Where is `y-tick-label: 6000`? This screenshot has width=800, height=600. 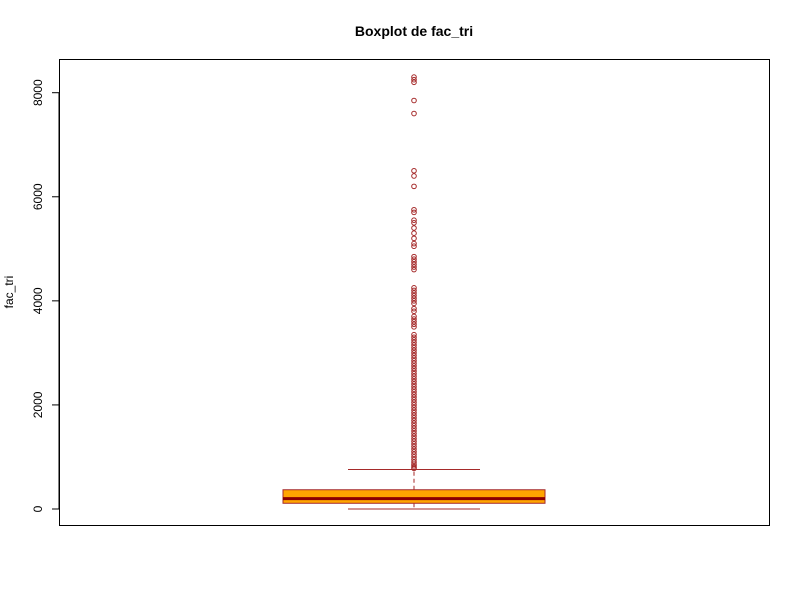 y-tick-label: 6000 is located at coordinates (38, 196).